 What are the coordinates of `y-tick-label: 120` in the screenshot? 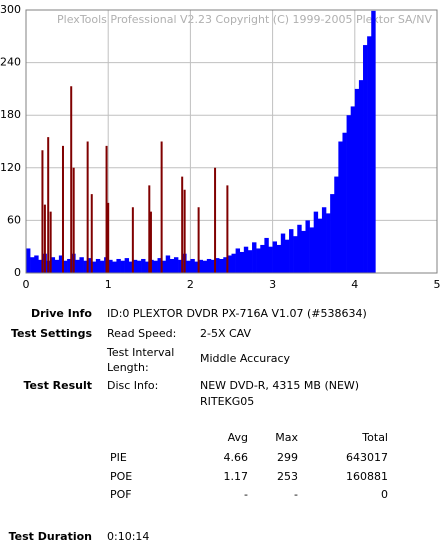 It's located at (10, 167).